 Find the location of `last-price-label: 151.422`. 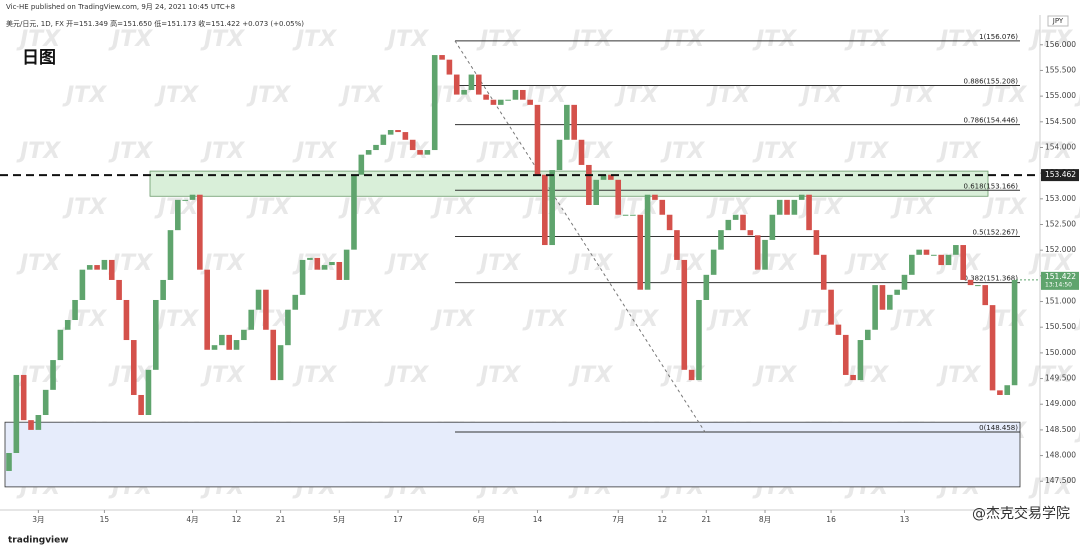

last-price-label: 151.422 is located at coordinates (1060, 276).